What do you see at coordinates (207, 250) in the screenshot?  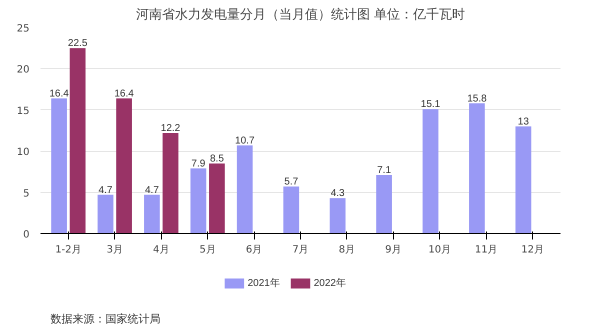 I see `x-tick-label: 5月` at bounding box center [207, 250].